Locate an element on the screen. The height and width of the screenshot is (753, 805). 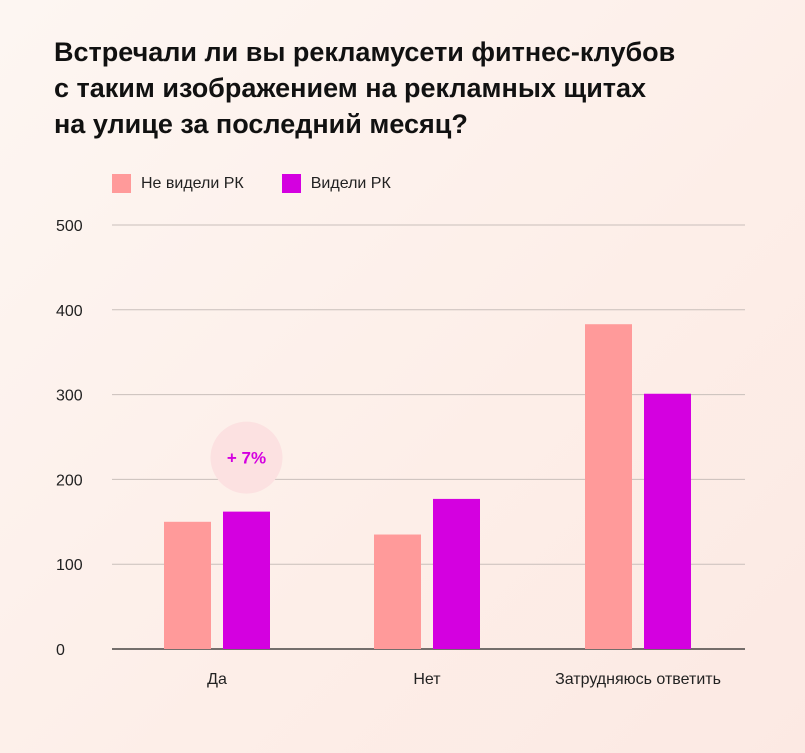
legend-item-seen: Видели РК is located at coordinates (336, 183).